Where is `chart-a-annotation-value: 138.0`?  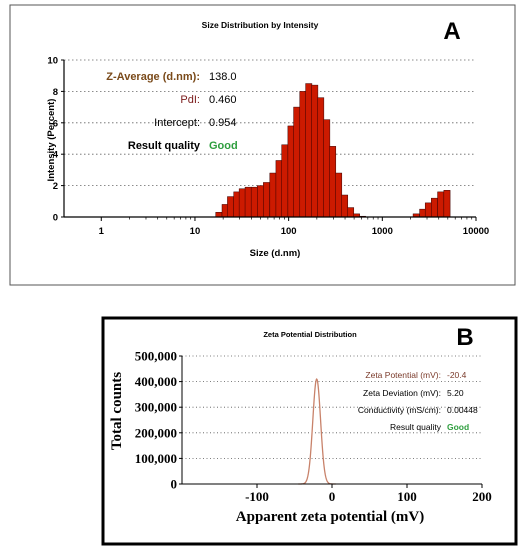
chart-a-annotation-value: 138.0 is located at coordinates (223, 77).